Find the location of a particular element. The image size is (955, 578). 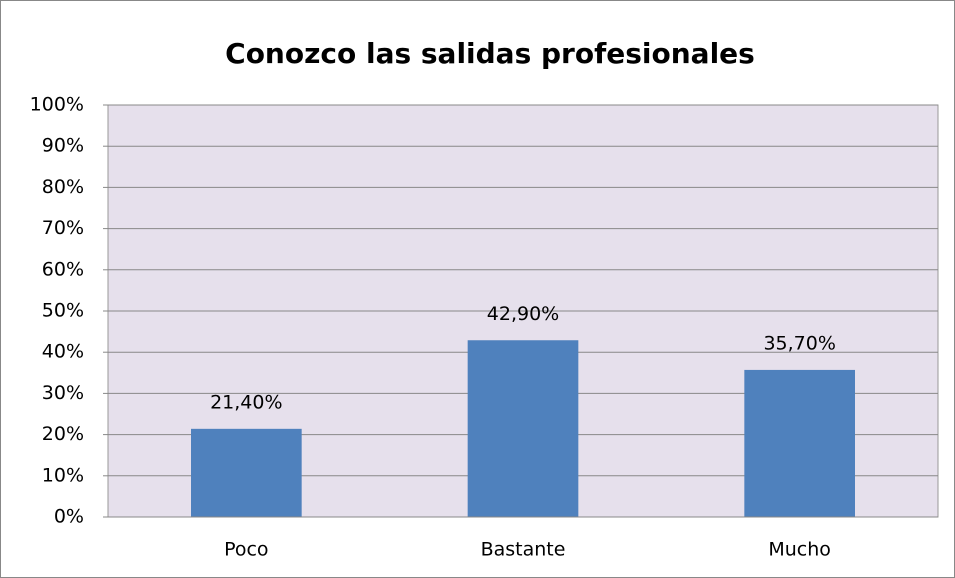

x-tick-label: Mucho is located at coordinates (799, 550).